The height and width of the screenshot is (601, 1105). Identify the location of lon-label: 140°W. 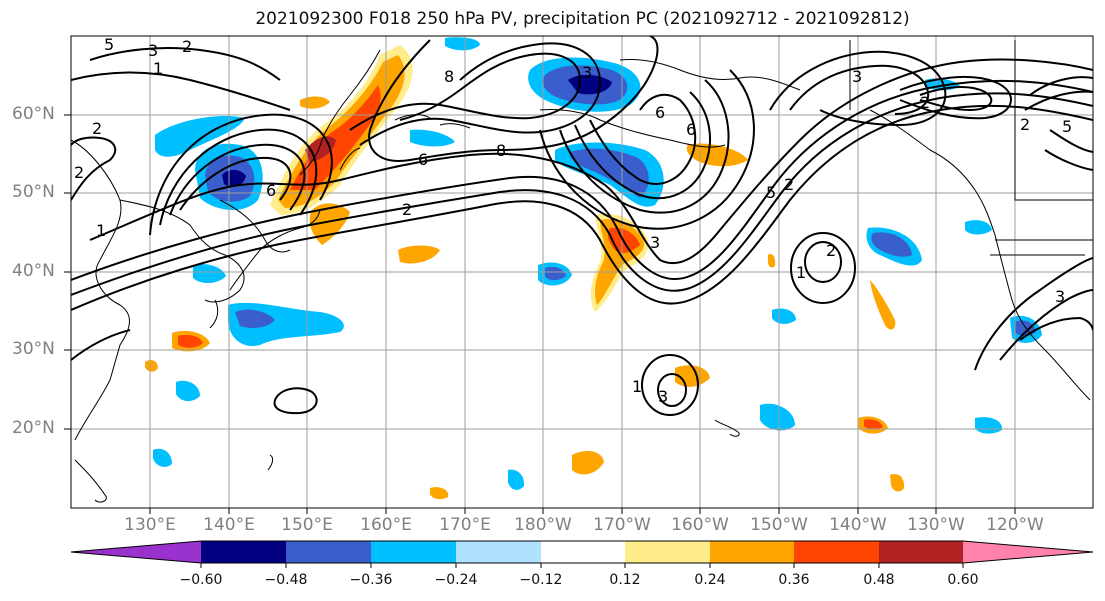
(858, 525).